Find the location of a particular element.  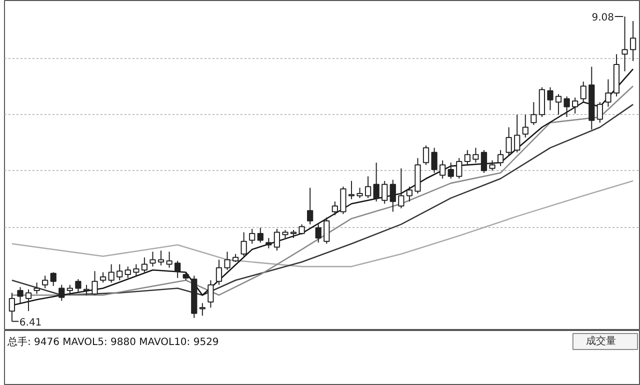

text: 总手: 9476 MAVOL5: 9880 MAVOL10: 9529 is located at coordinates (112, 342).